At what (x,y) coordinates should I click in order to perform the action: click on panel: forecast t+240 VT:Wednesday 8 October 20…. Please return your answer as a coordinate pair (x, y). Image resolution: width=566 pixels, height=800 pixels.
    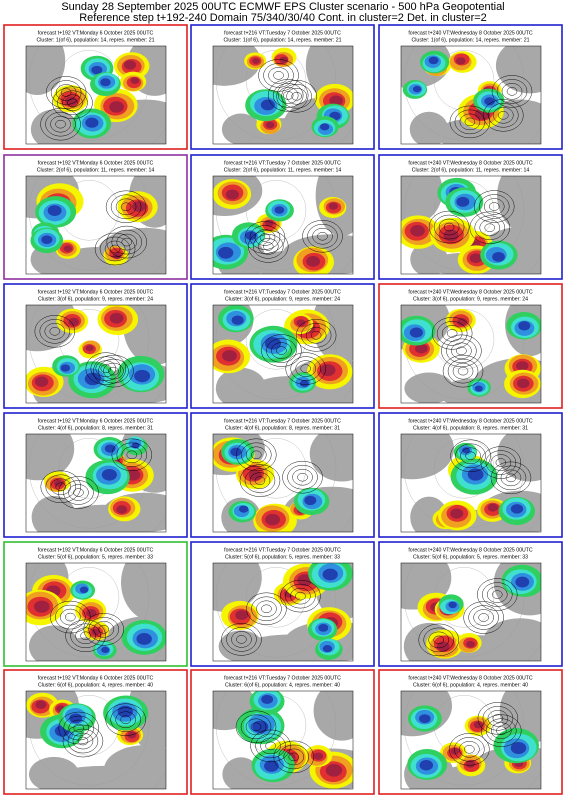
    Looking at the image, I should click on (470, 475).